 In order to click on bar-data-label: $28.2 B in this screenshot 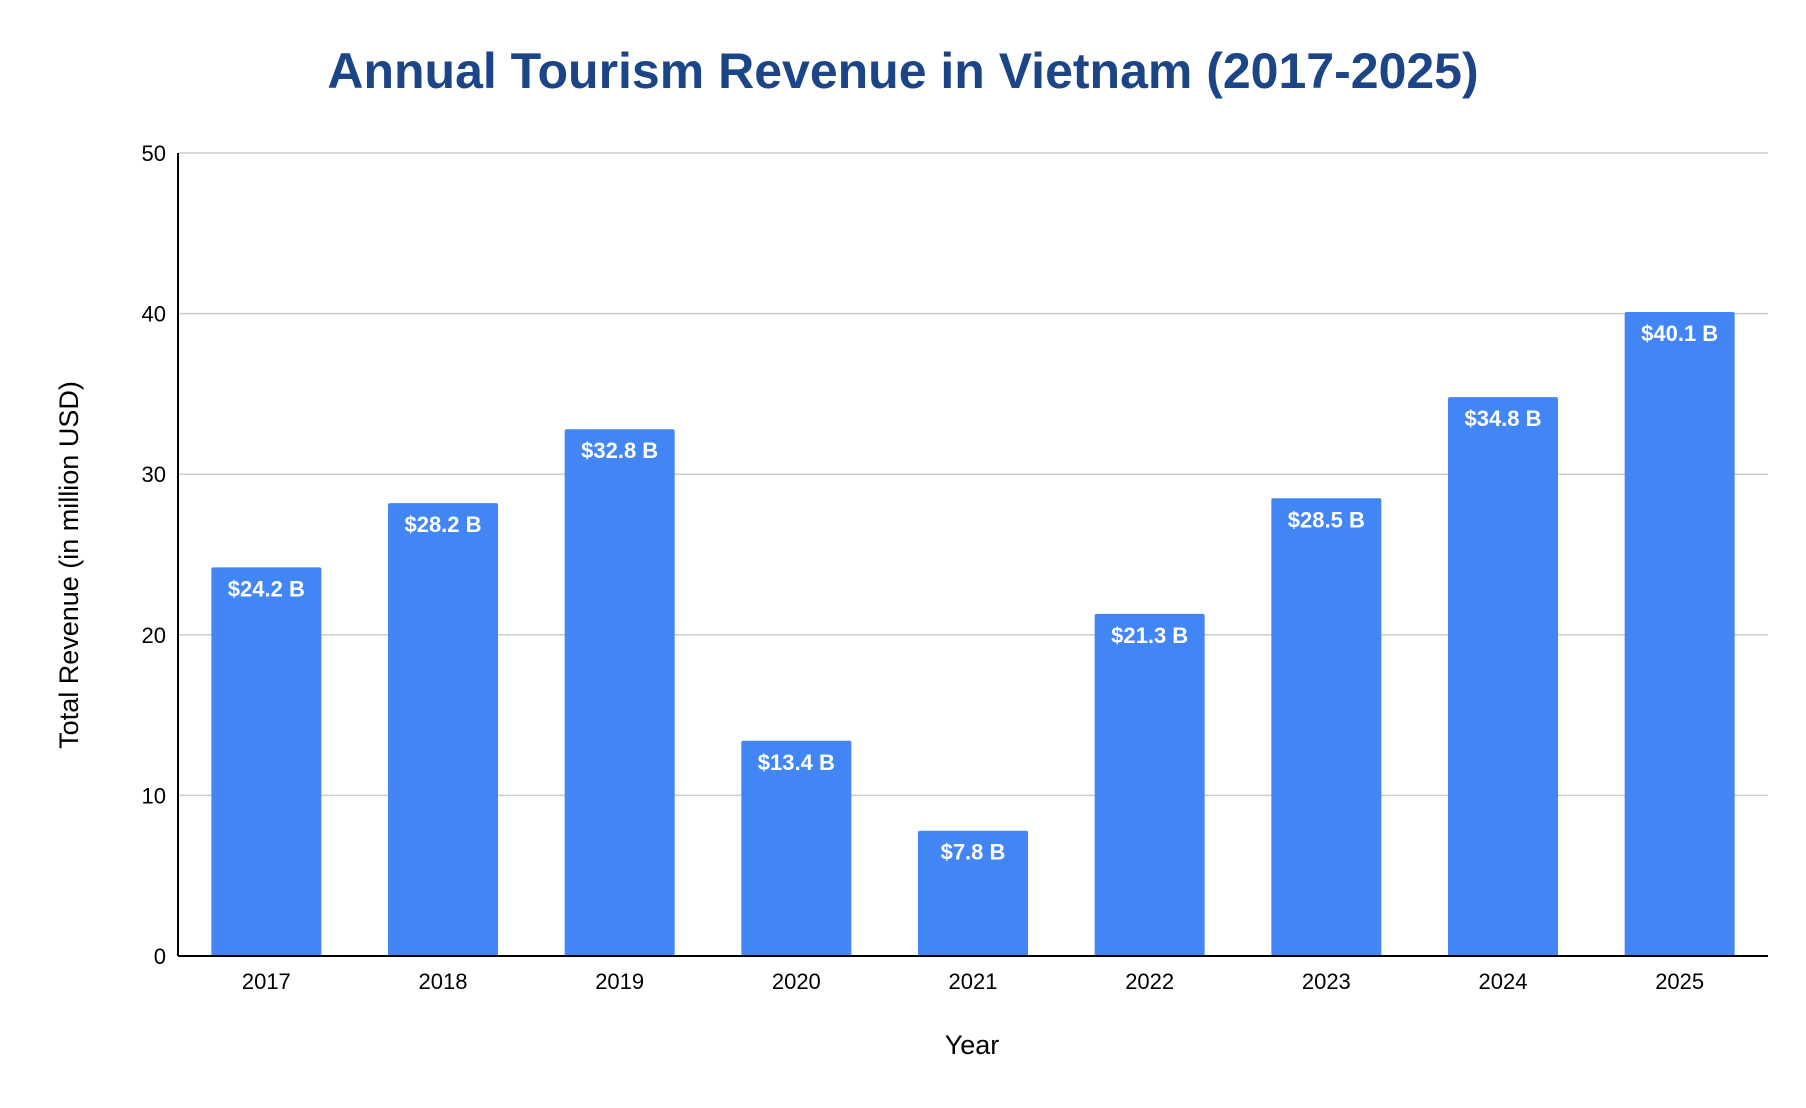, I will do `click(442, 524)`.